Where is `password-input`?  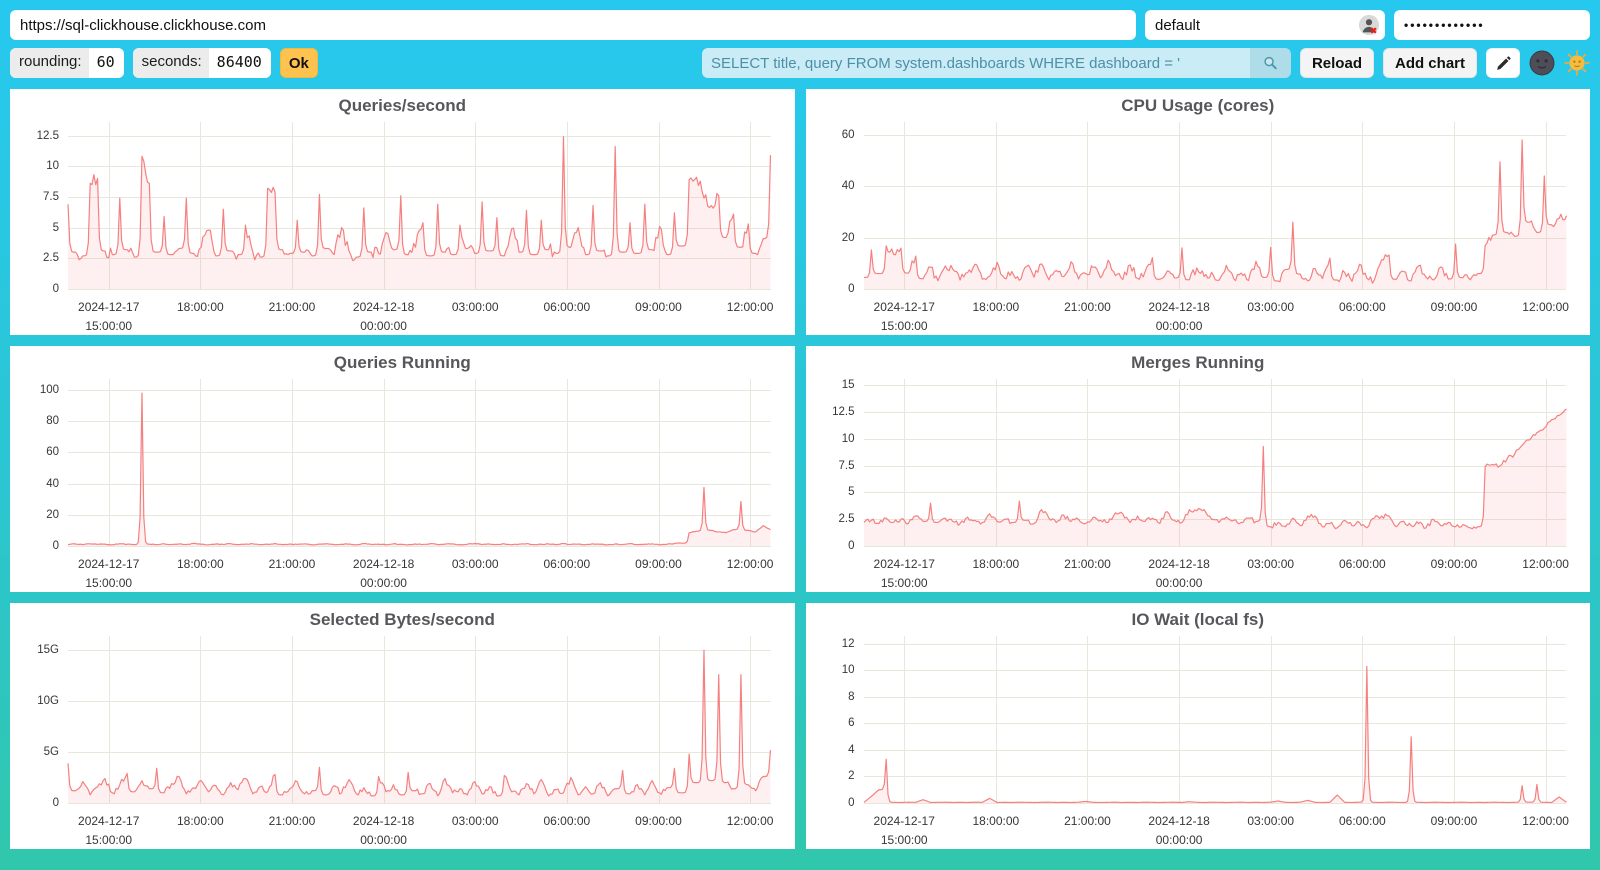 password-input is located at coordinates (1492, 25).